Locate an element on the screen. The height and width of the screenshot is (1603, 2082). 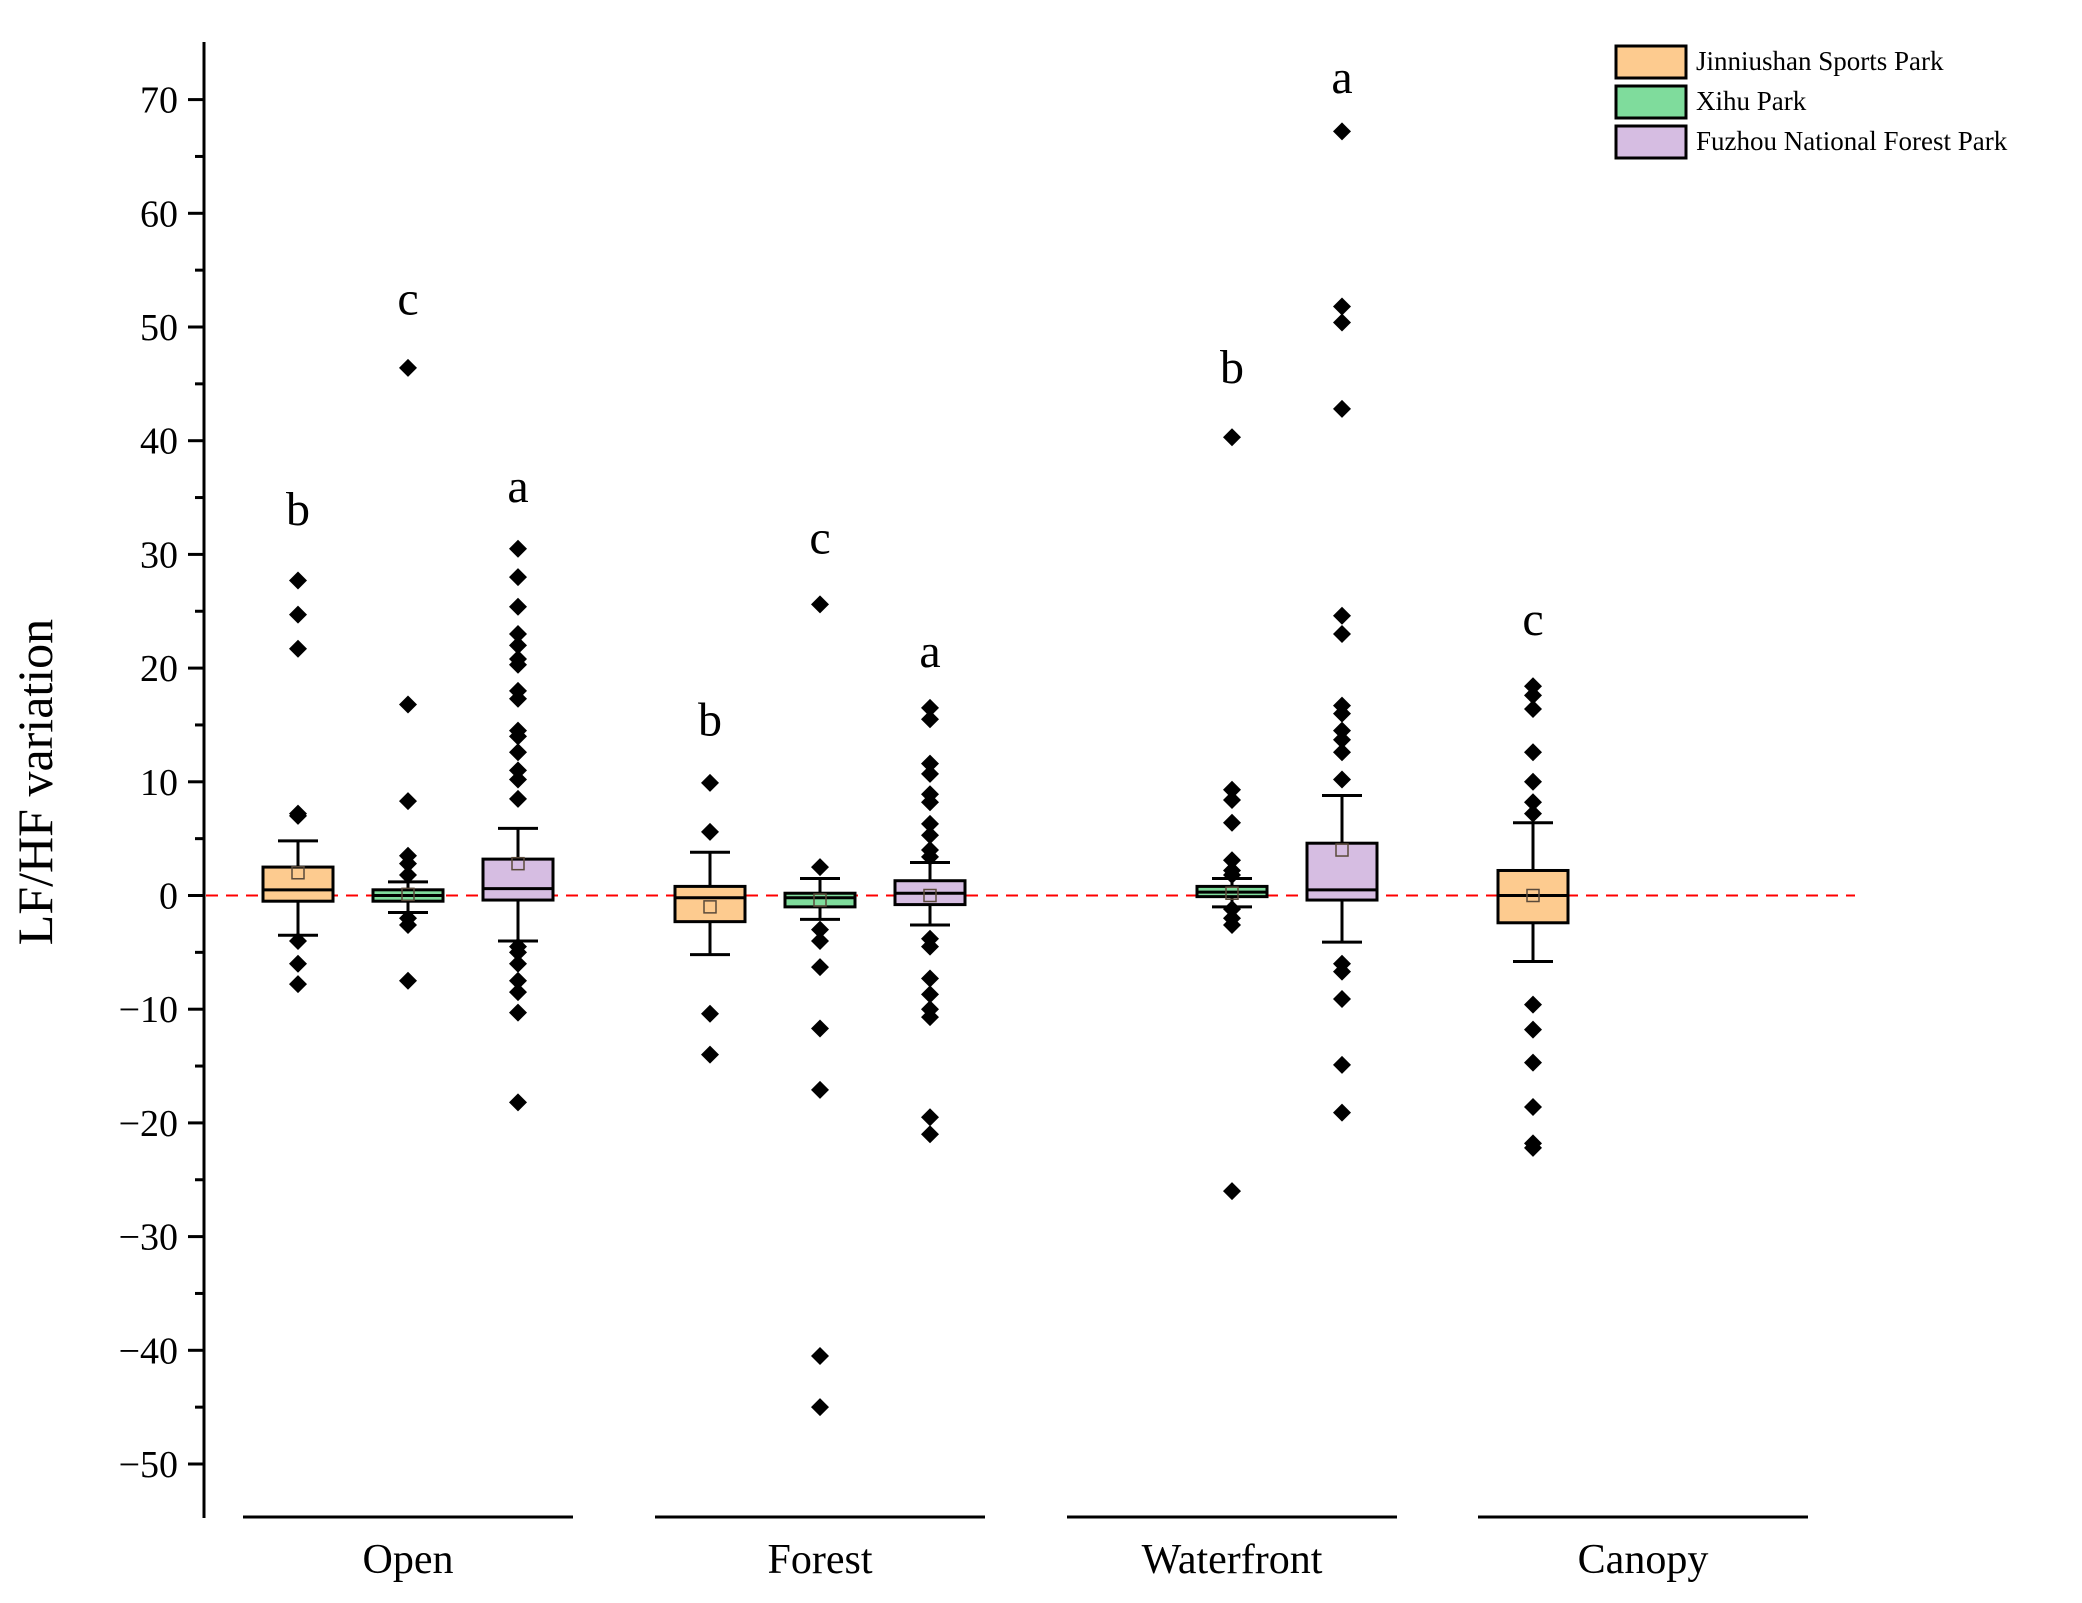
legend-label: Xihu Park is located at coordinates (1751, 101).